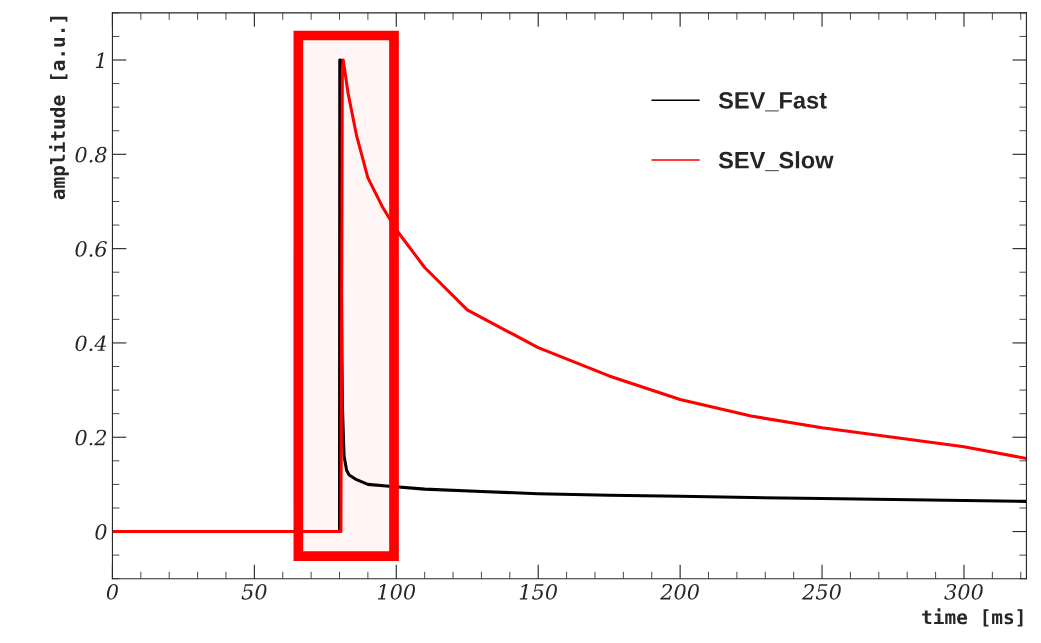 The width and height of the screenshot is (1041, 643). What do you see at coordinates (538, 591) in the screenshot?
I see `x-tick-label: 150` at bounding box center [538, 591].